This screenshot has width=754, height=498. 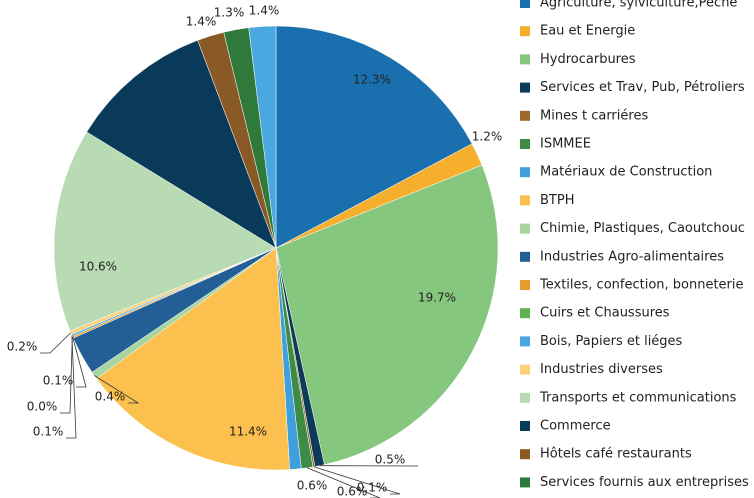 I want to click on legend-label: Cuirs et Chaussures, so click(x=605, y=313).